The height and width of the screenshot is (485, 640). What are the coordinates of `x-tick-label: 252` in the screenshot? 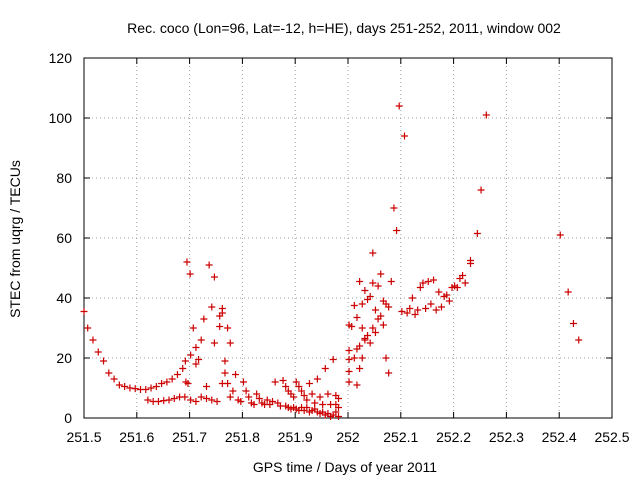 It's located at (348, 437).